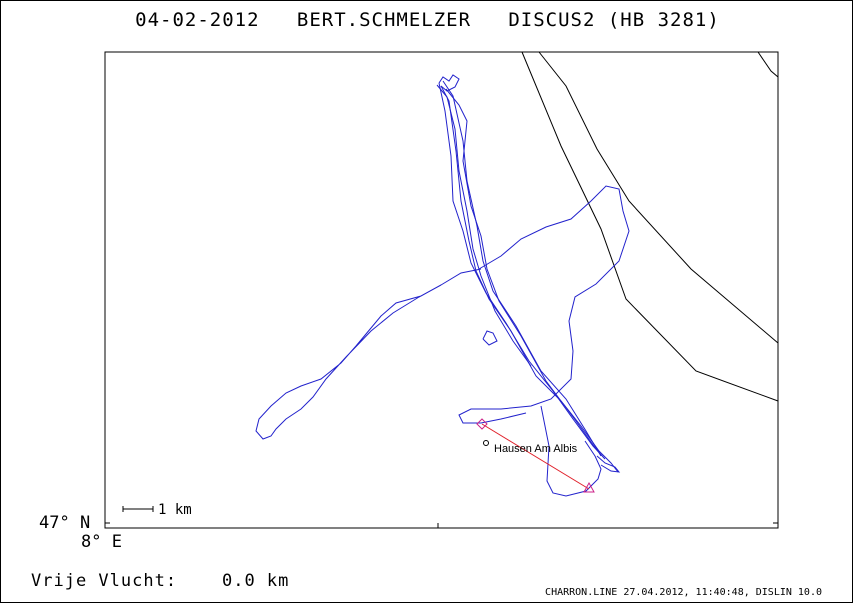 This screenshot has height=603, width=853. Describe the element at coordinates (101, 542) in the screenshot. I see `longitude-label: 8° E` at that location.